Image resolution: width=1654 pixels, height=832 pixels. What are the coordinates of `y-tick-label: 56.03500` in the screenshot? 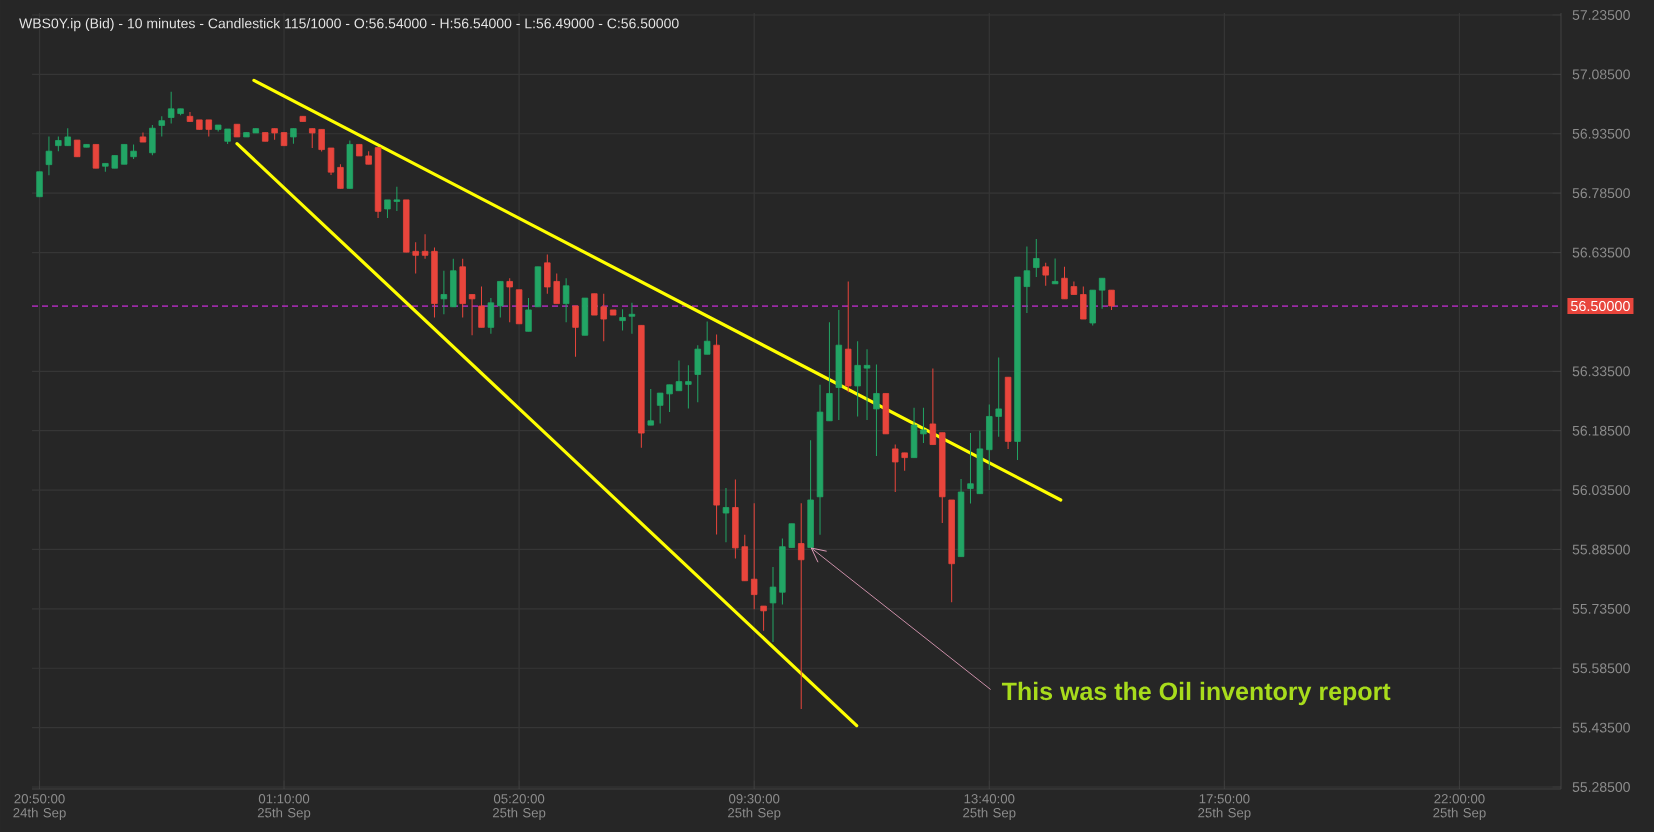 It's located at (1601, 490).